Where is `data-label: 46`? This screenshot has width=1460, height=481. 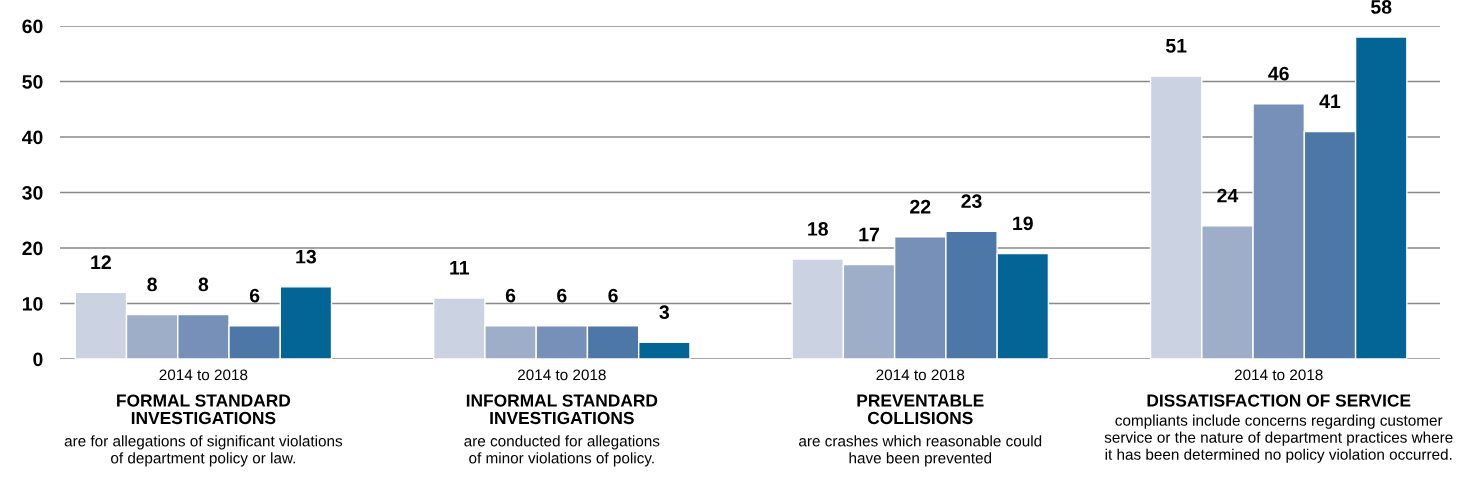
data-label: 46 is located at coordinates (1278, 73).